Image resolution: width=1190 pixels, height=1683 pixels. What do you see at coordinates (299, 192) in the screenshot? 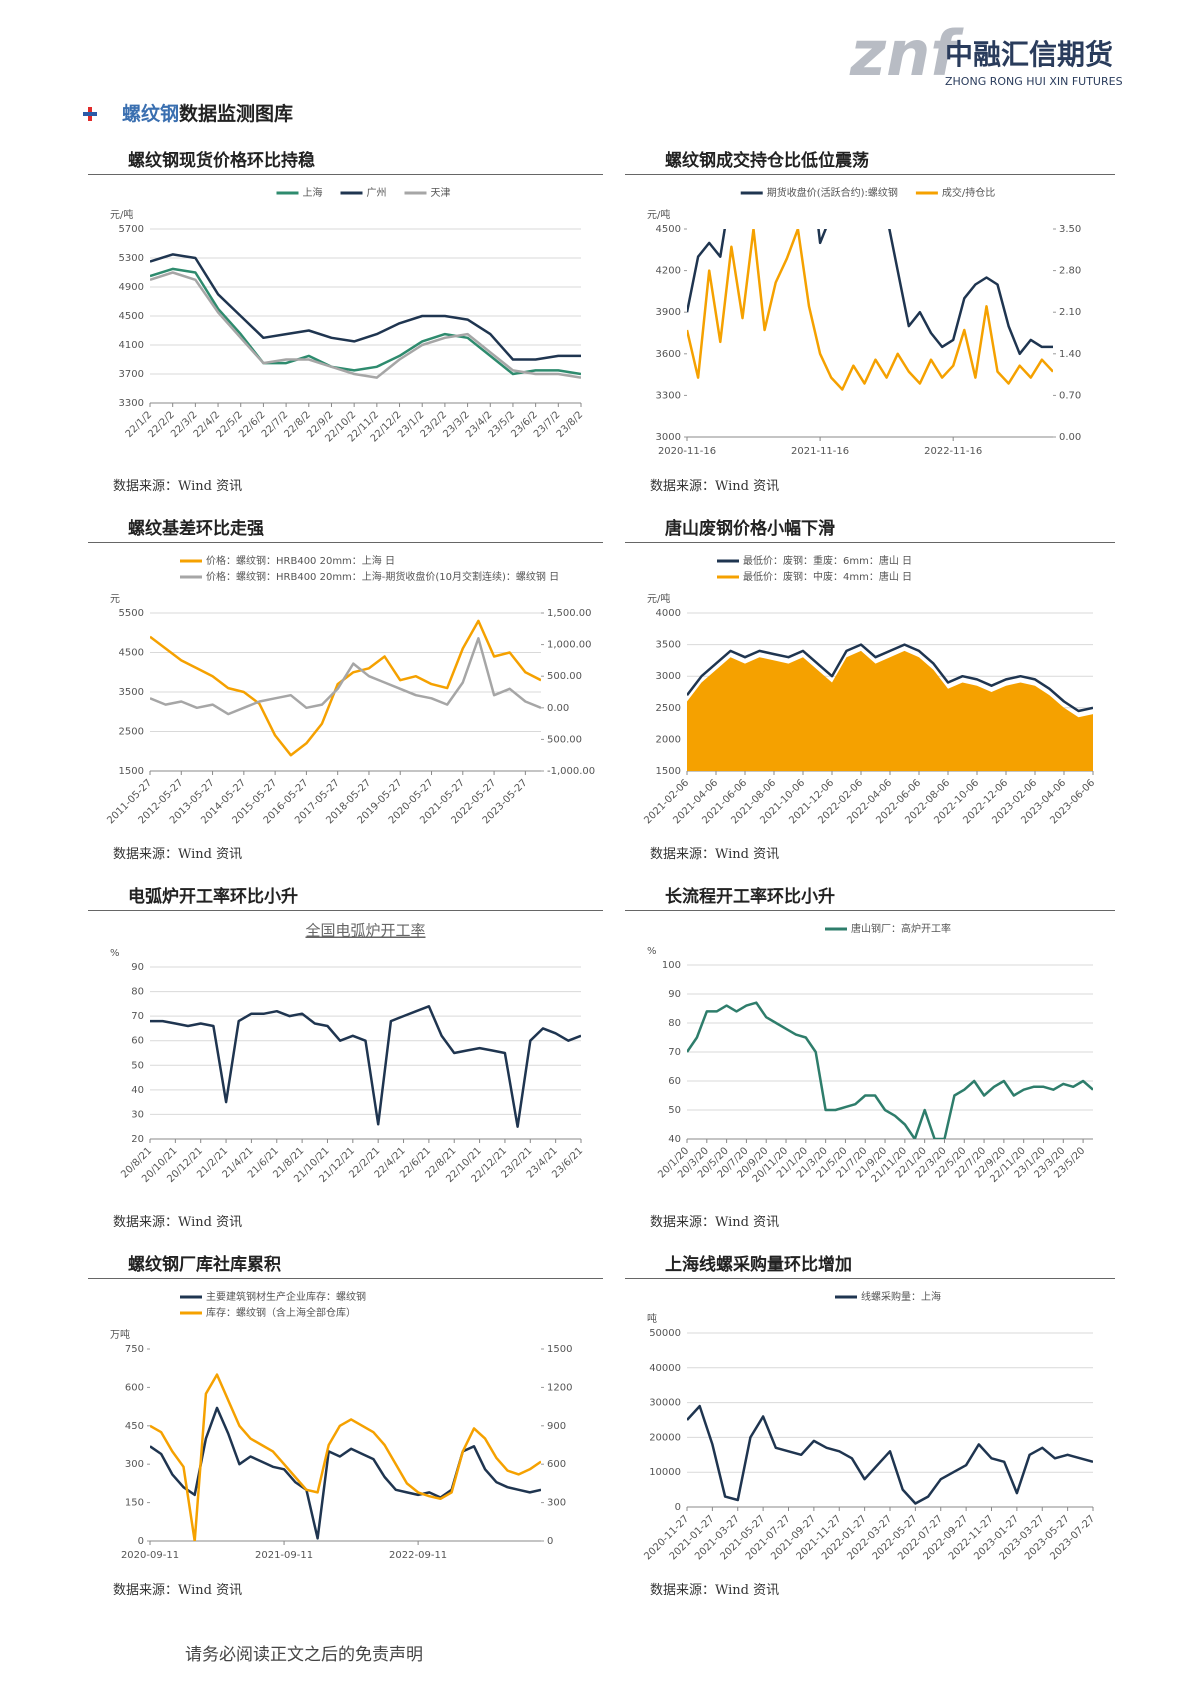
I see `legend-item: 上海` at bounding box center [299, 192].